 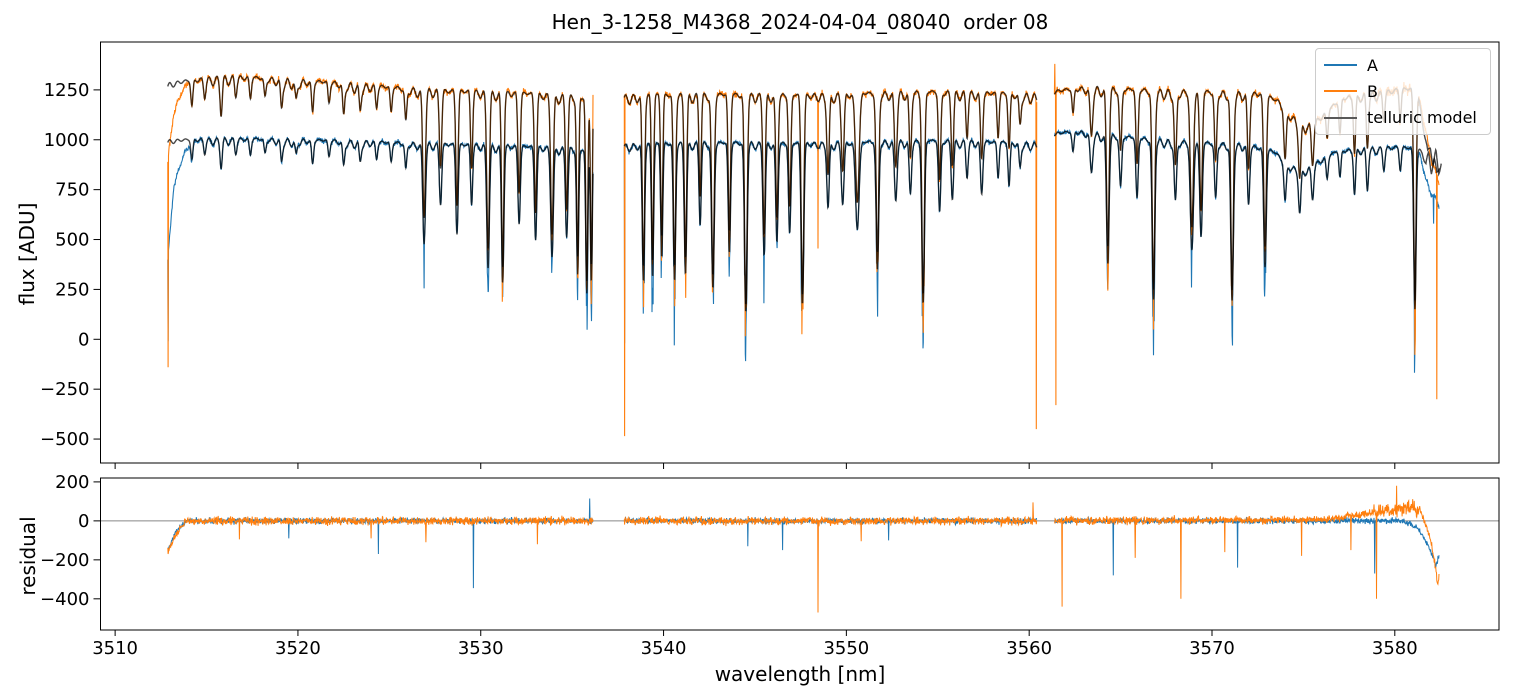 I want to click on svg-text: −250, so click(x=64, y=389).